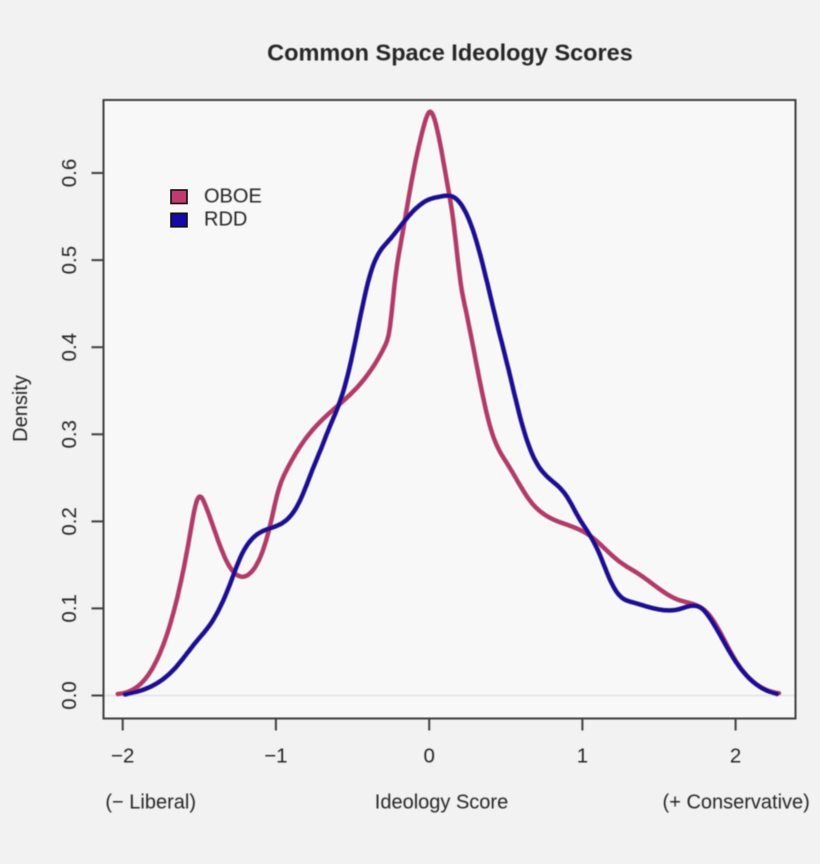 The image size is (820, 864). I want to click on svg-text: 0.0, so click(69, 695).